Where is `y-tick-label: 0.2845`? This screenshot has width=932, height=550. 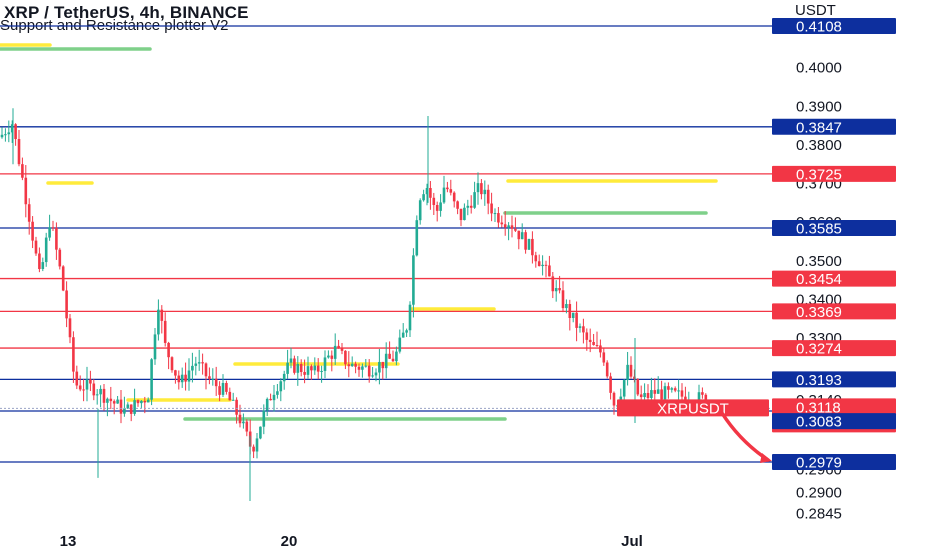 y-tick-label: 0.2845 is located at coordinates (819, 514).